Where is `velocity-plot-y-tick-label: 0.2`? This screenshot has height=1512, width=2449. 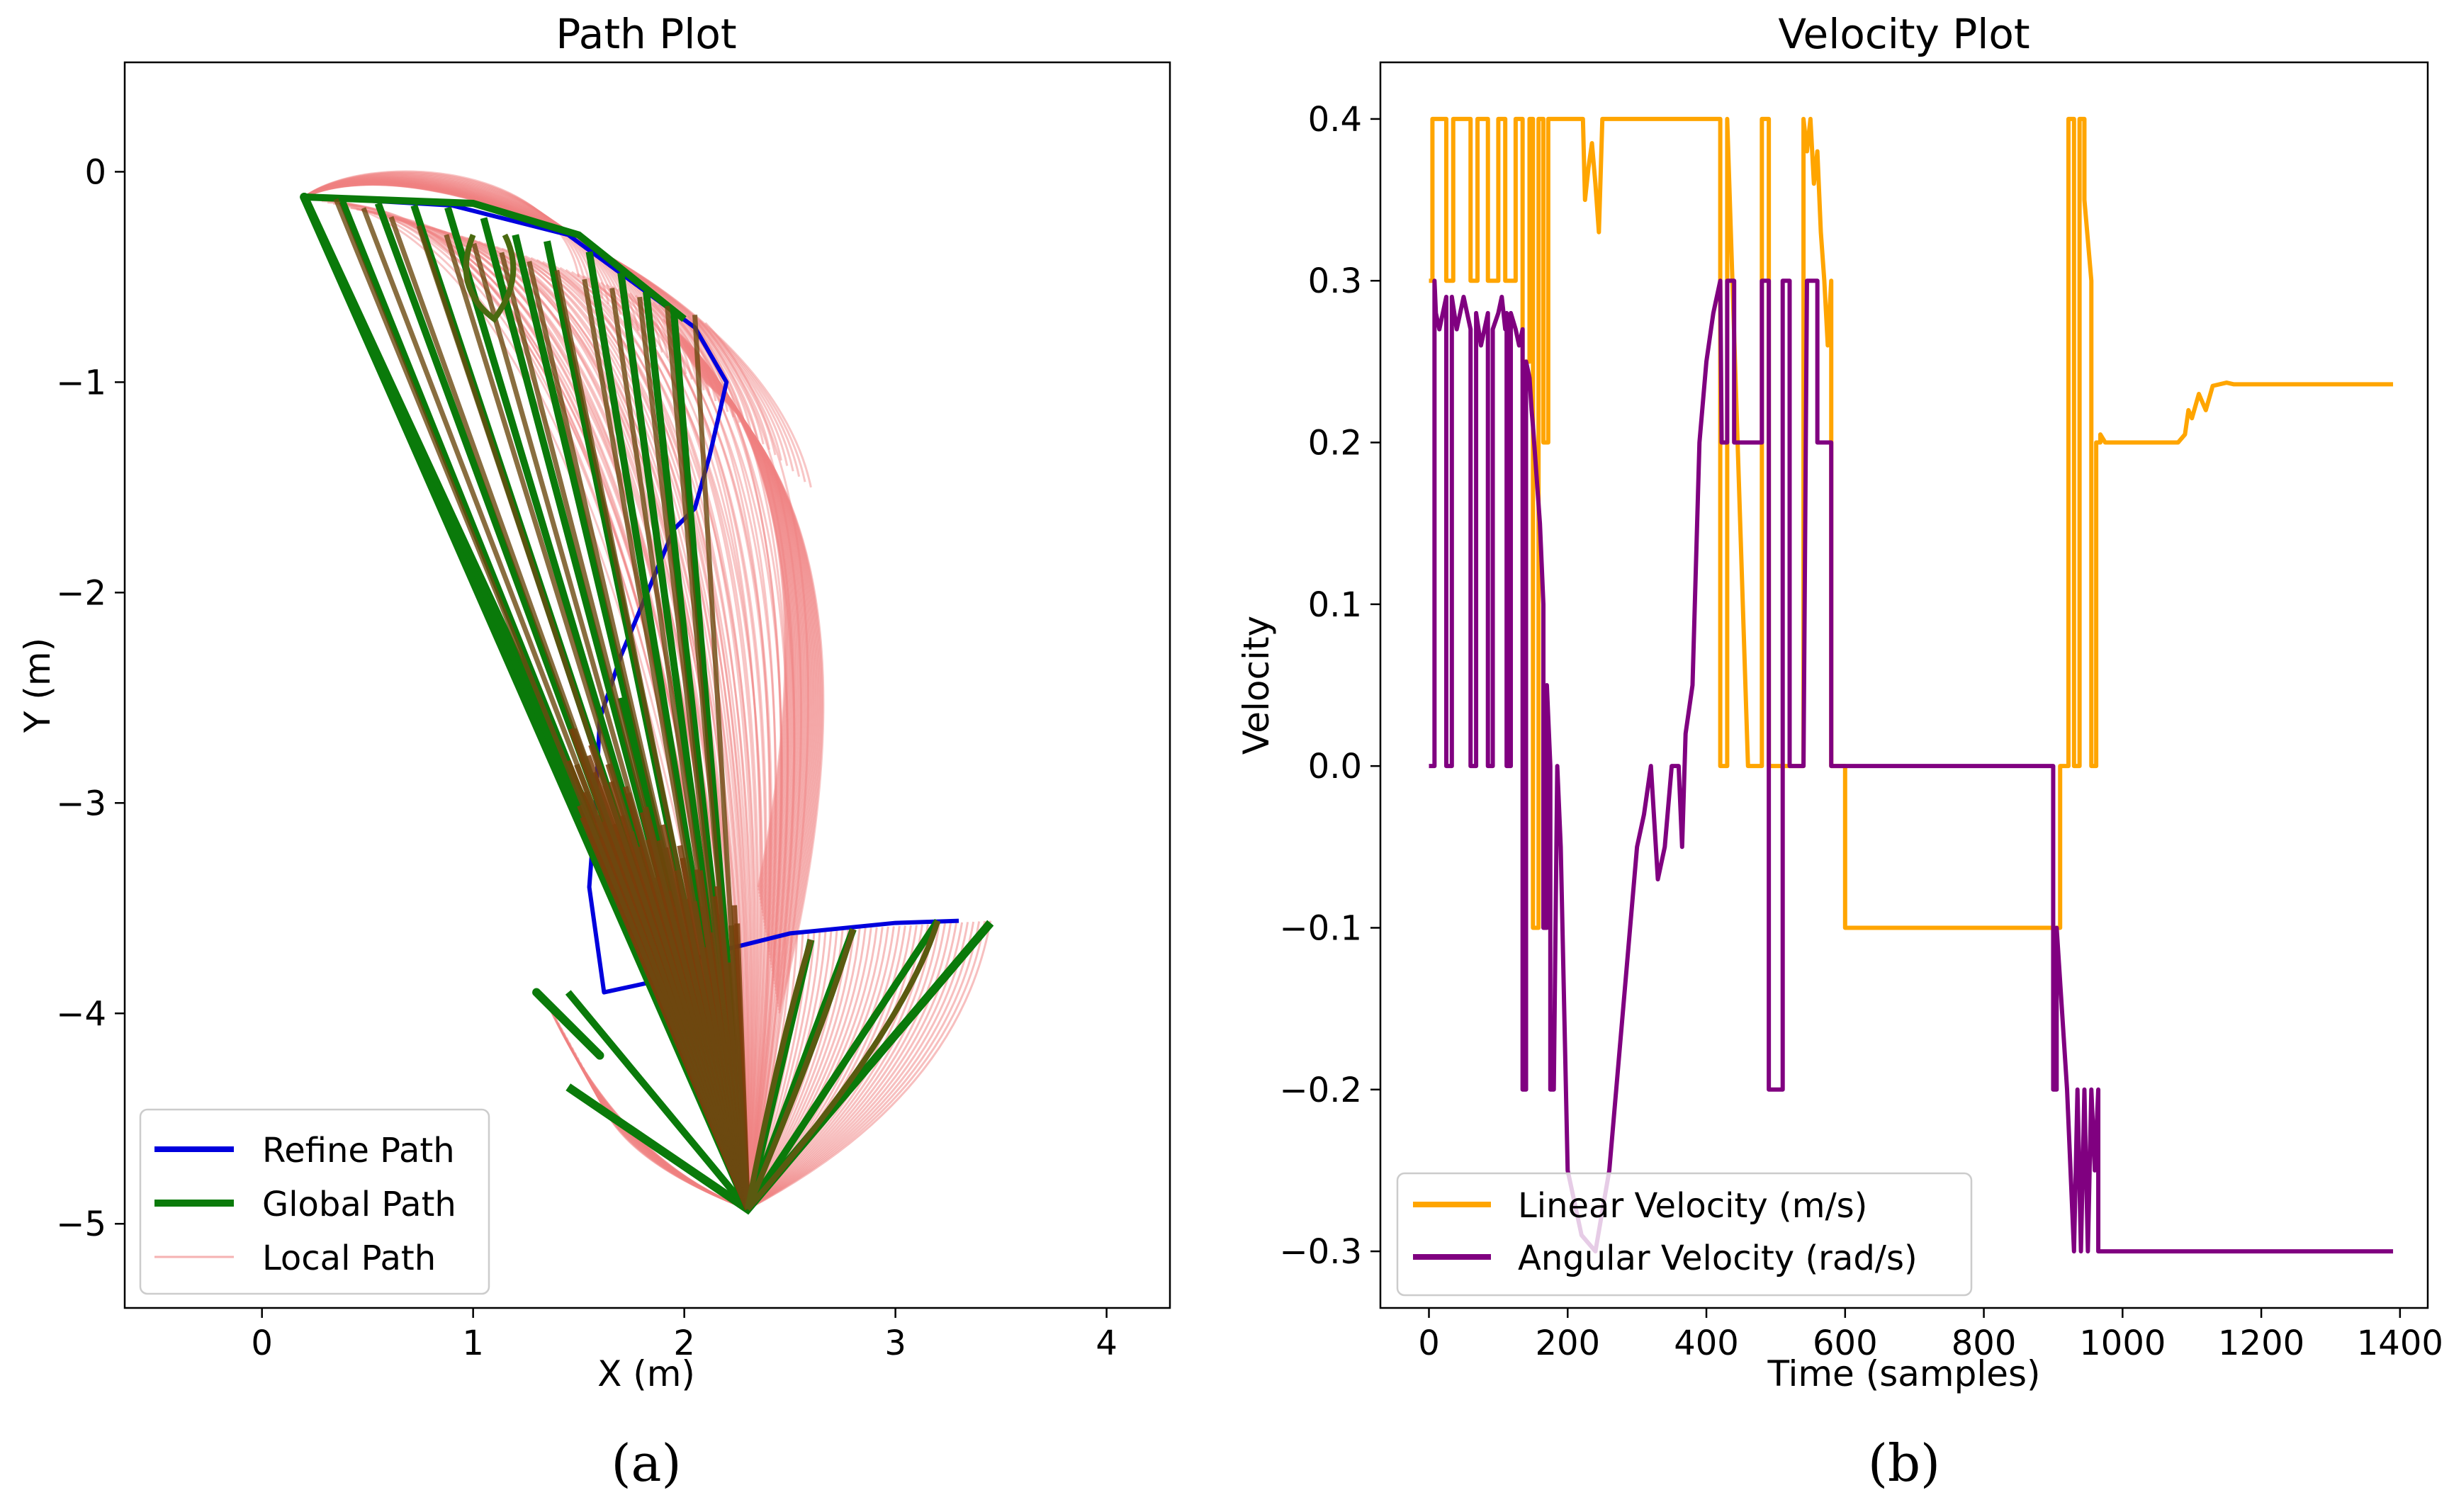
velocity-plot-y-tick-label: 0.2 is located at coordinates (1335, 443).